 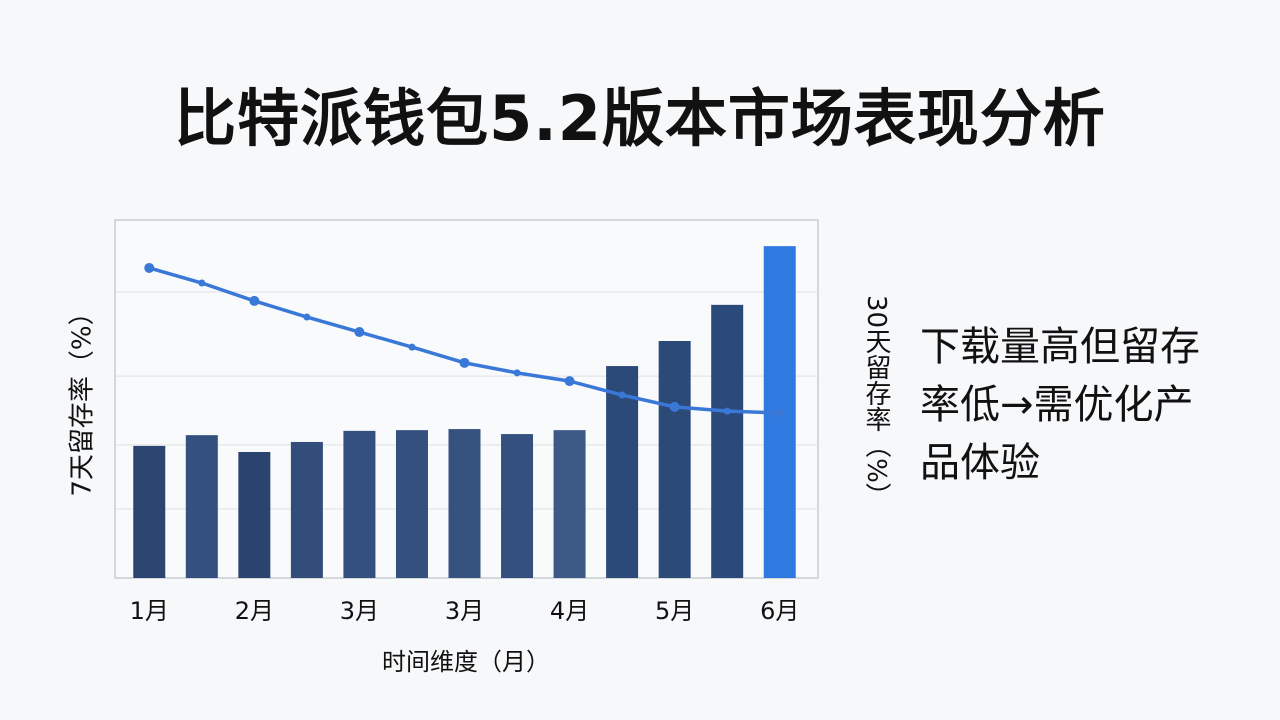 What do you see at coordinates (254, 611) in the screenshot?
I see `x-tick-label: 2月` at bounding box center [254, 611].